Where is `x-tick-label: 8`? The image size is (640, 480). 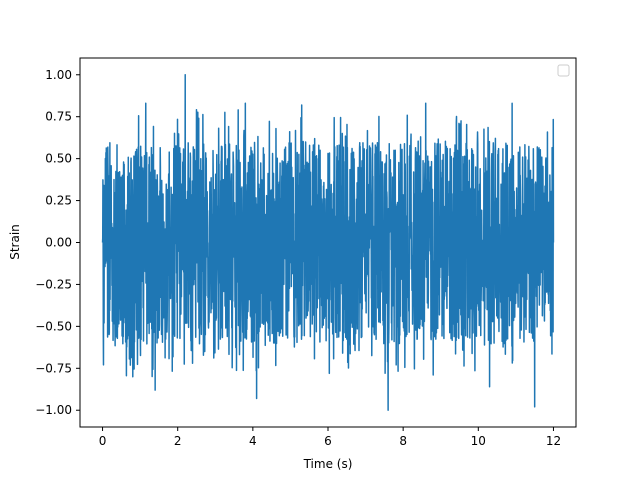 x-tick-label: 8 is located at coordinates (403, 441).